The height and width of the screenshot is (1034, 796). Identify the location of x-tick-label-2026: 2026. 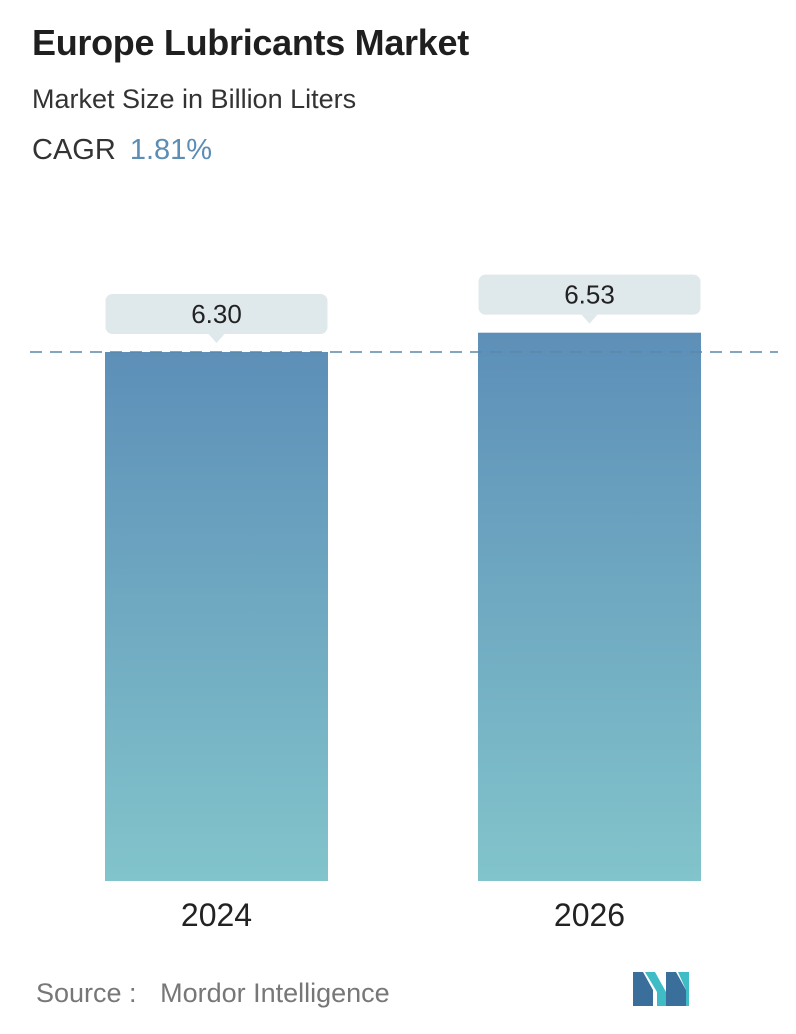
(589, 915).